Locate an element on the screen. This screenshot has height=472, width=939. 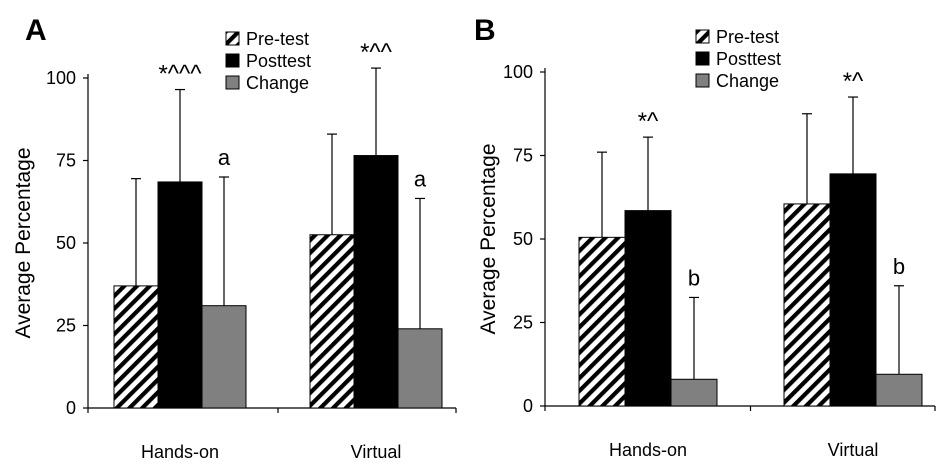
annotation-label: *^^ is located at coordinates (376, 52).